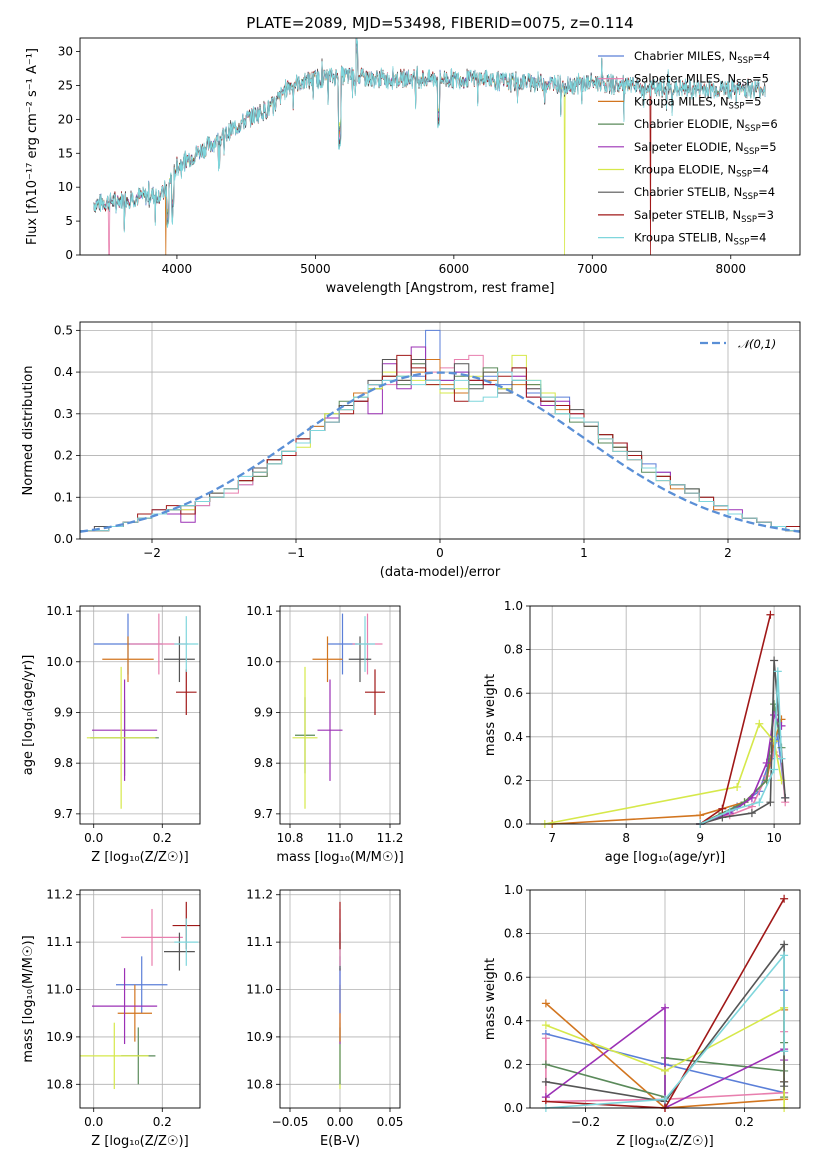  Describe the element at coordinates (704, 216) in the screenshot. I see `legend-label: Salpeter STELIB, NSSP=3` at that location.